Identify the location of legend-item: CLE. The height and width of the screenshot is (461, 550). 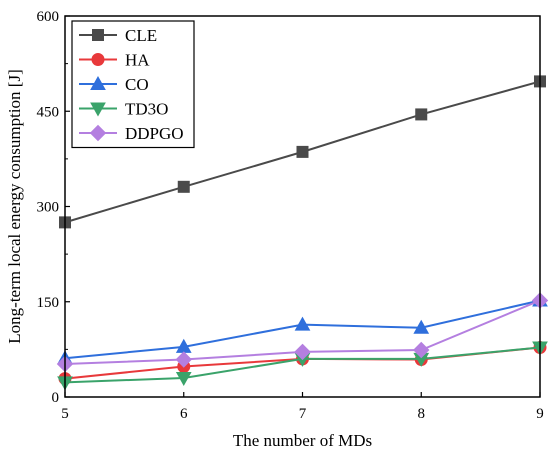
(118, 35).